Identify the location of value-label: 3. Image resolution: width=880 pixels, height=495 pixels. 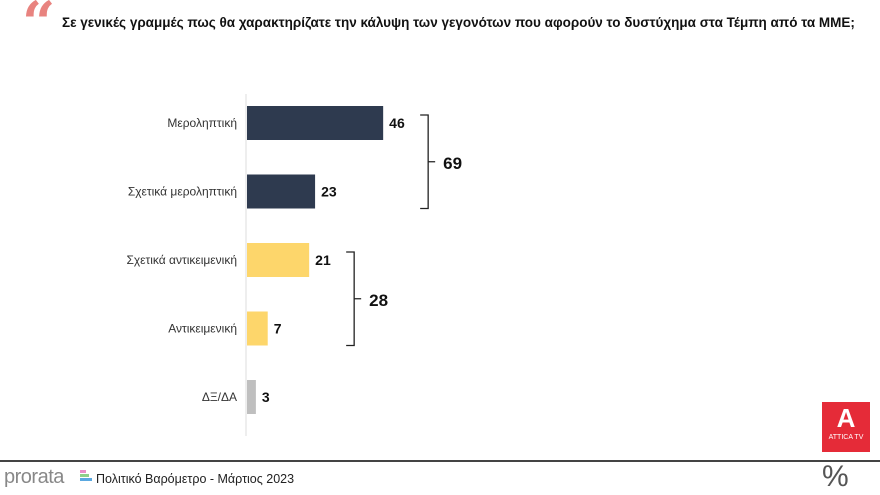
(266, 397).